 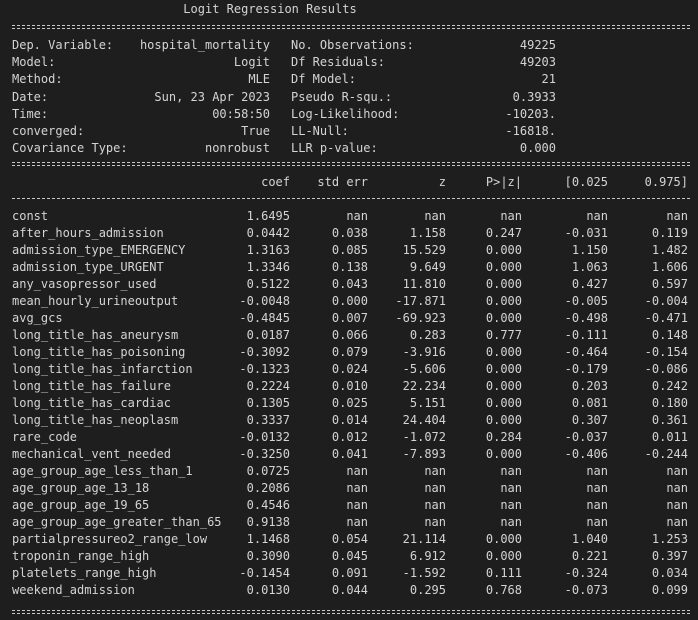 What do you see at coordinates (264, 573) in the screenshot?
I see `cell-coef: -0.1454` at bounding box center [264, 573].